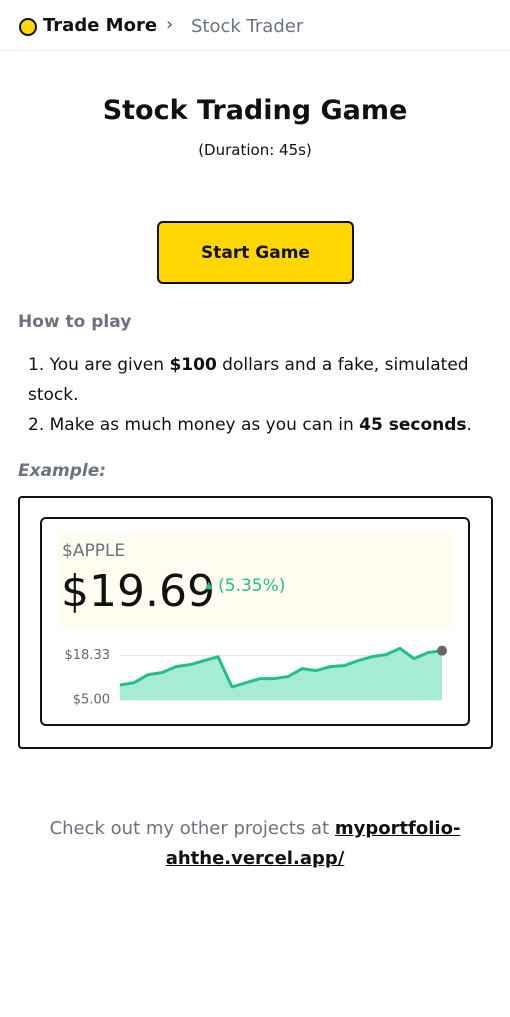 This screenshot has height=1017, width=510. I want to click on duration: (Duration: 45s), so click(255, 150).